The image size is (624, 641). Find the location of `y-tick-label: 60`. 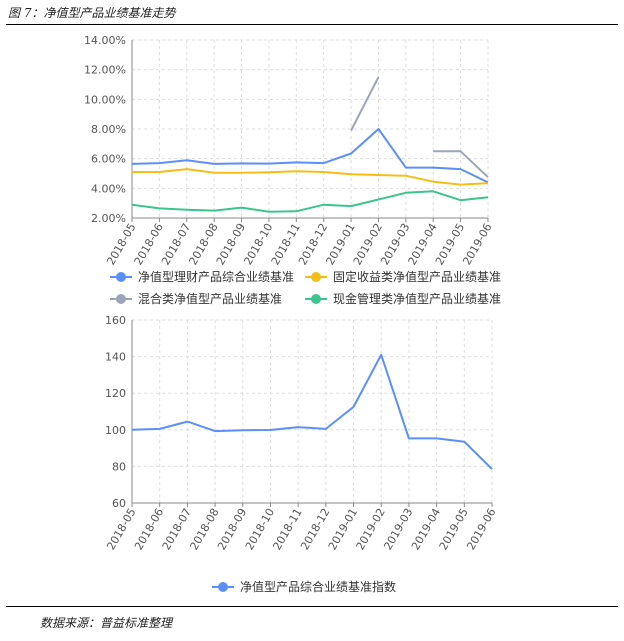

y-tick-label: 60 is located at coordinates (119, 503).